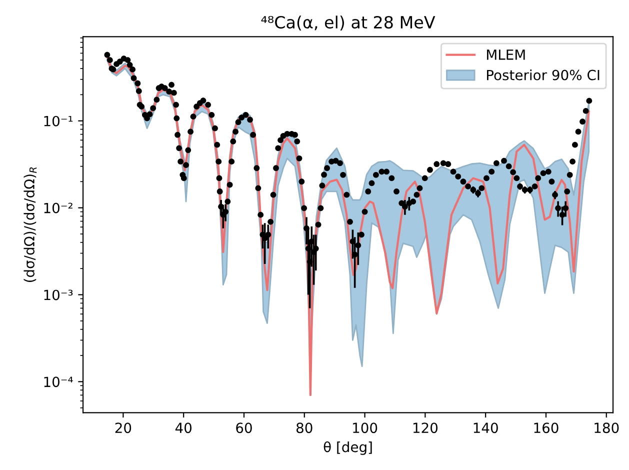 This screenshot has height=470, width=629. I want to click on legend-label: Posterior 90% CI, so click(543, 75).